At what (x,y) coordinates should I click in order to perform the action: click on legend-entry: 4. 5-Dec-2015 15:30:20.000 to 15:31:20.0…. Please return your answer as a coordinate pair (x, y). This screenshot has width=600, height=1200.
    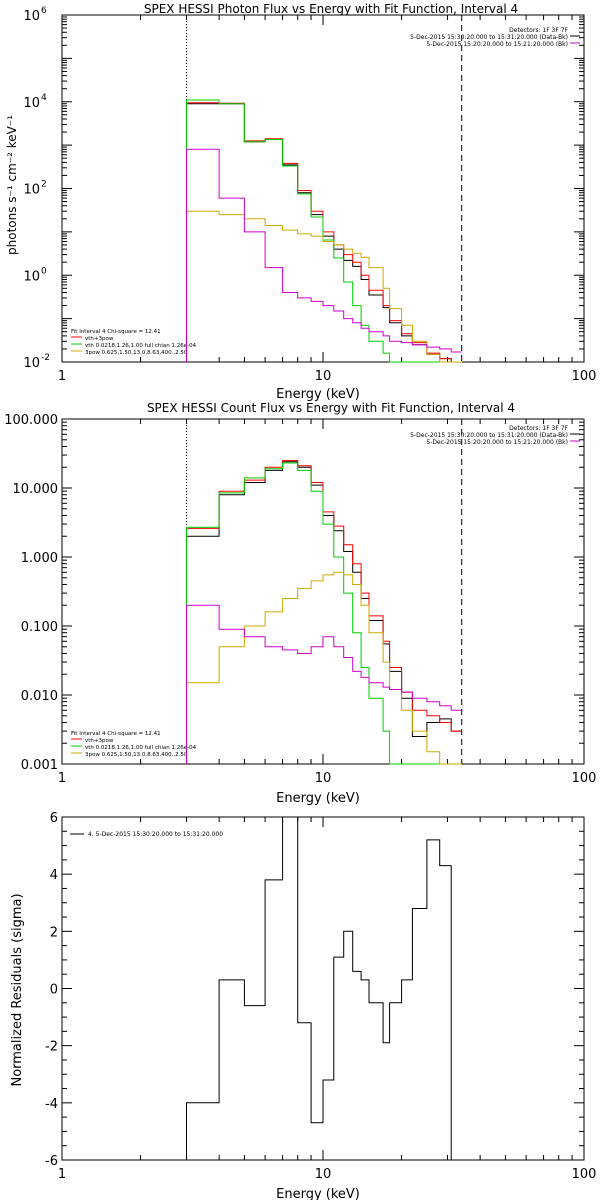
    Looking at the image, I should click on (155, 834).